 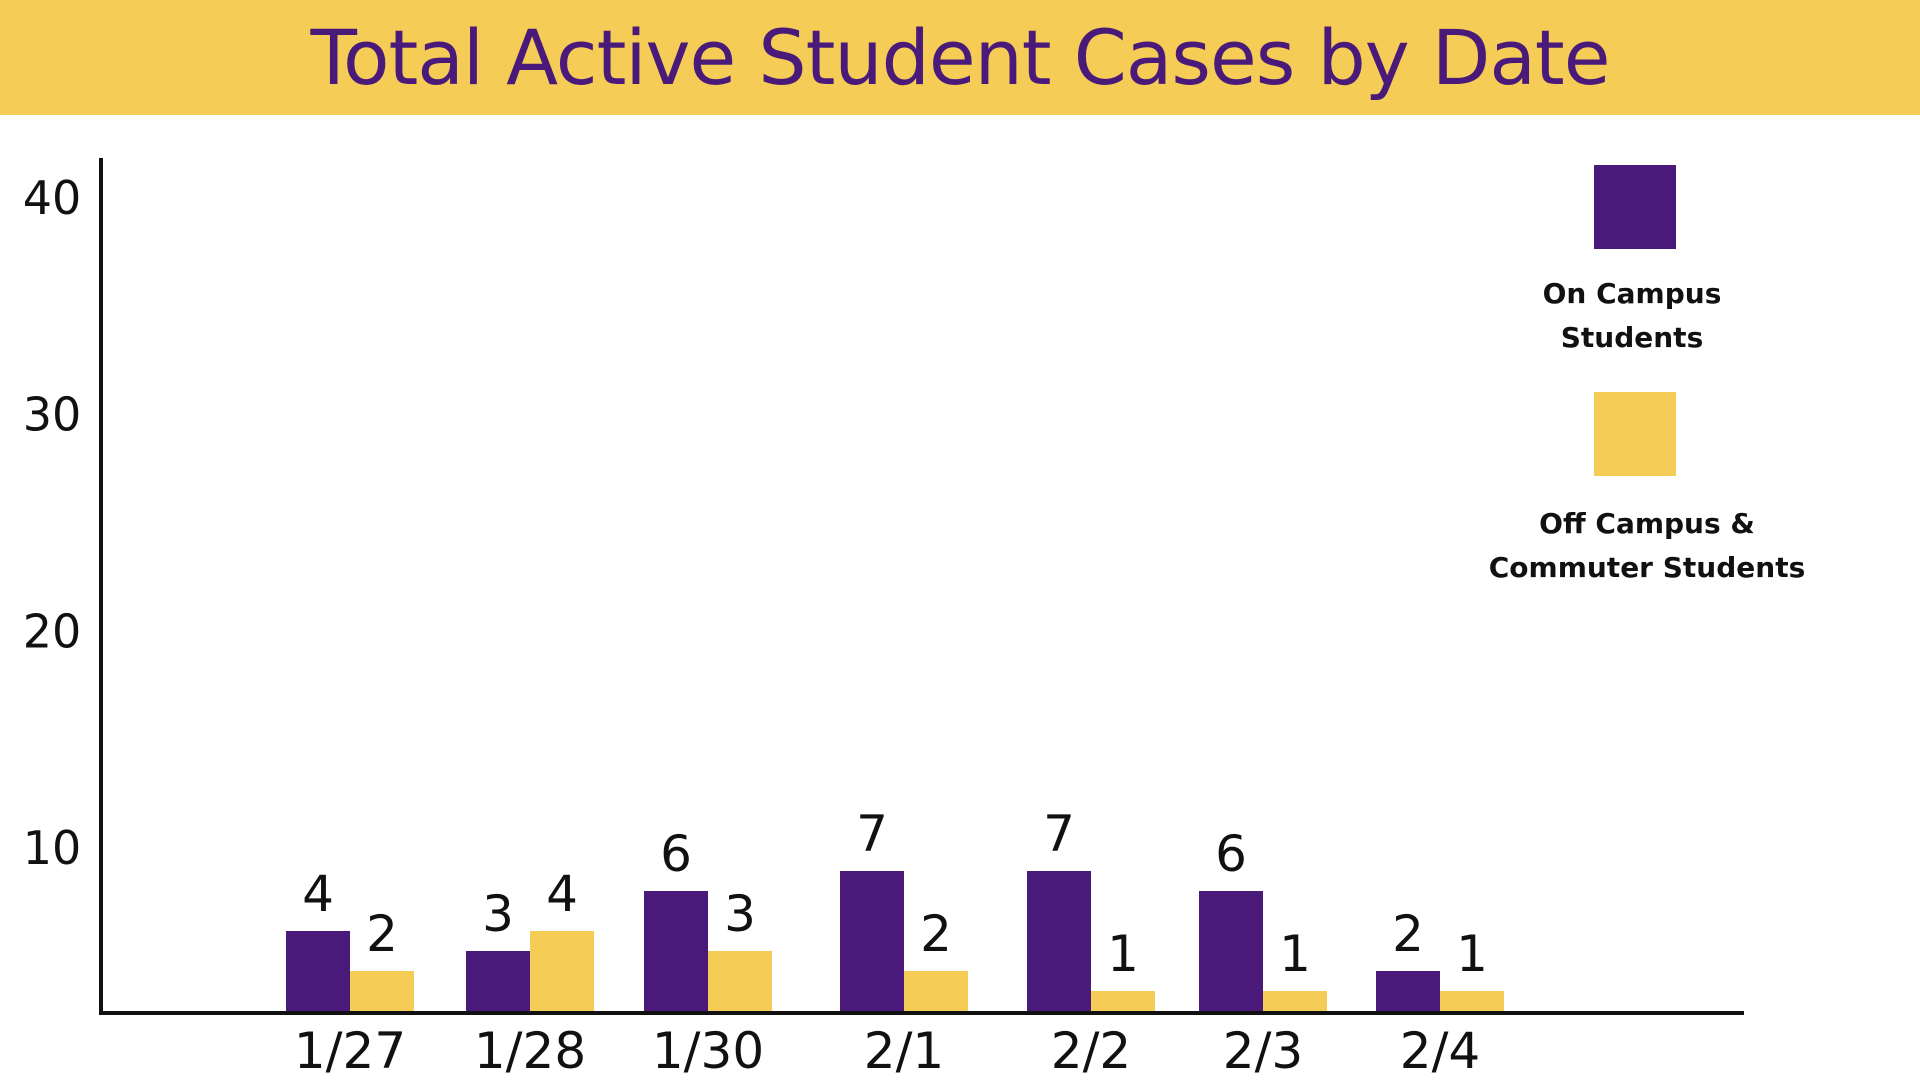 I want to click on legend-label: Off Campus &, so click(x=1647, y=523).